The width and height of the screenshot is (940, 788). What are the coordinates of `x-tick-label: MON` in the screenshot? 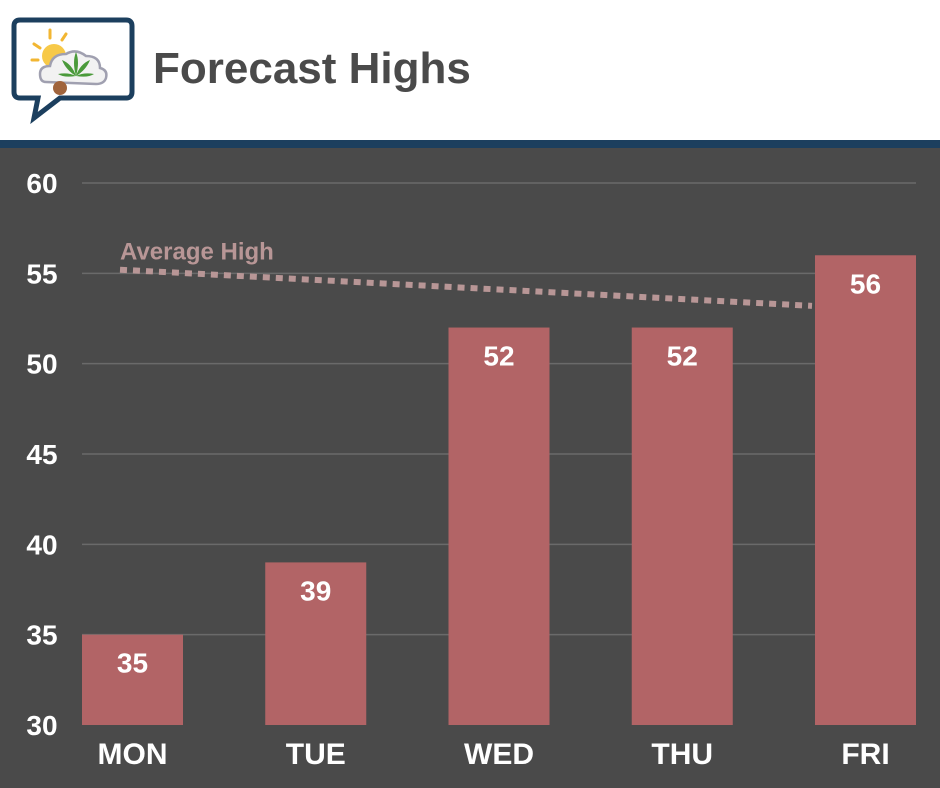 It's located at (133, 754).